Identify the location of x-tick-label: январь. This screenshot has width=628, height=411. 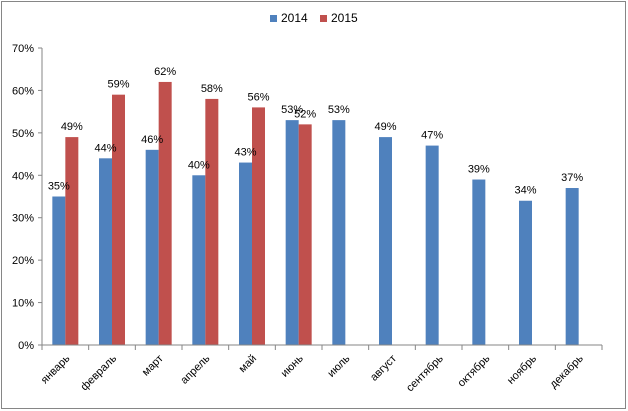
(56, 369).